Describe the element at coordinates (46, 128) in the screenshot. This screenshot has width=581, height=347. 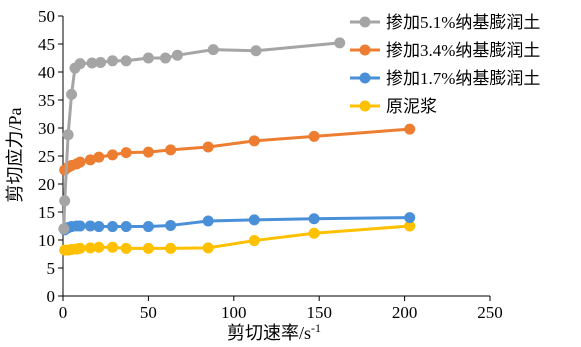
I see `y-tick-label: 30` at that location.